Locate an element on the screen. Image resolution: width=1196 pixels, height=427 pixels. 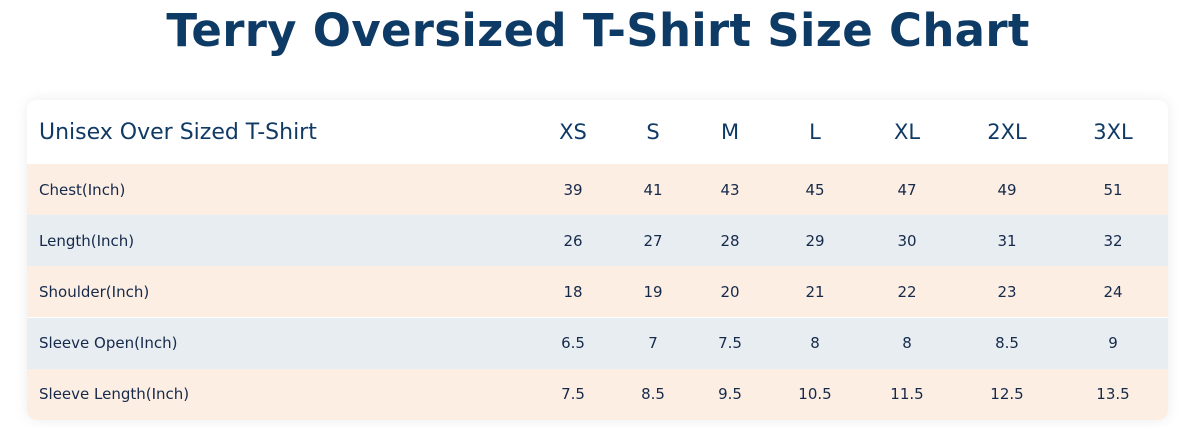
row-label: Sleeve Length(Inch) is located at coordinates (114, 394).